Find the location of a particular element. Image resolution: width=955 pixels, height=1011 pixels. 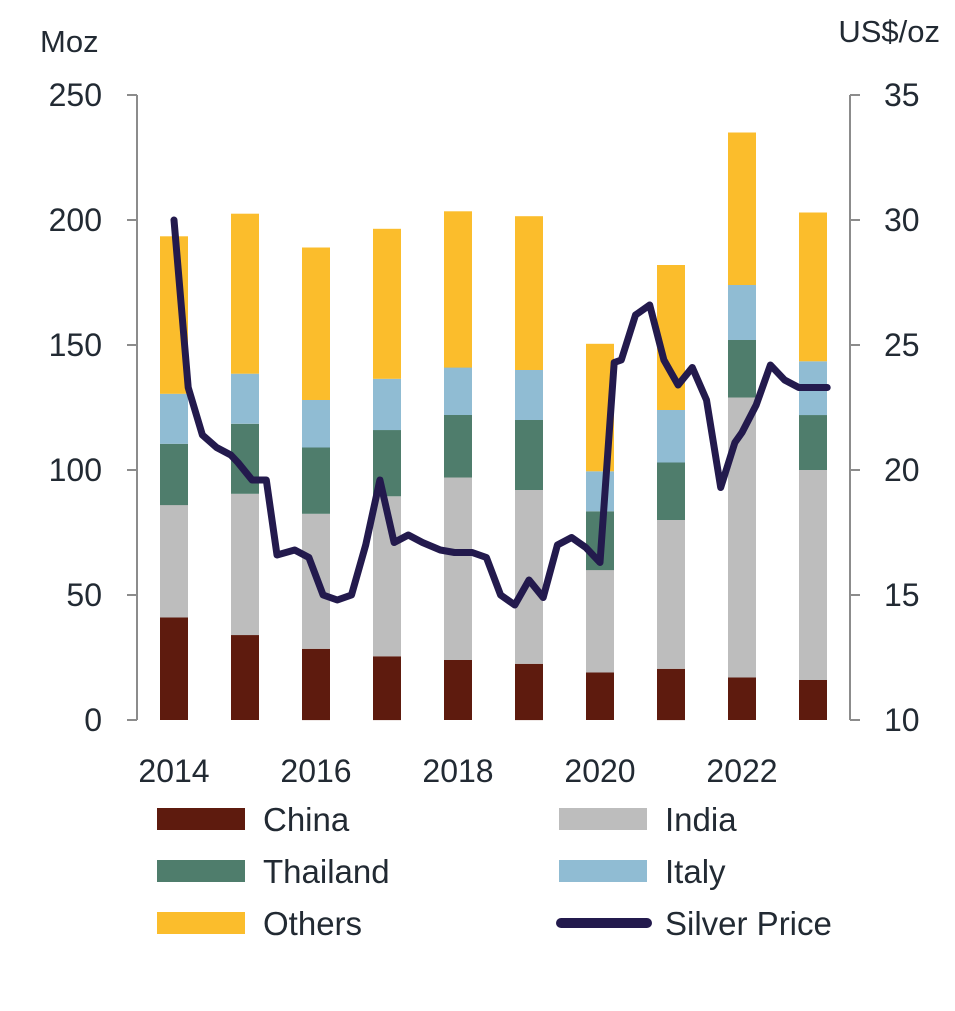

bar-italy-2016 is located at coordinates (316, 424).